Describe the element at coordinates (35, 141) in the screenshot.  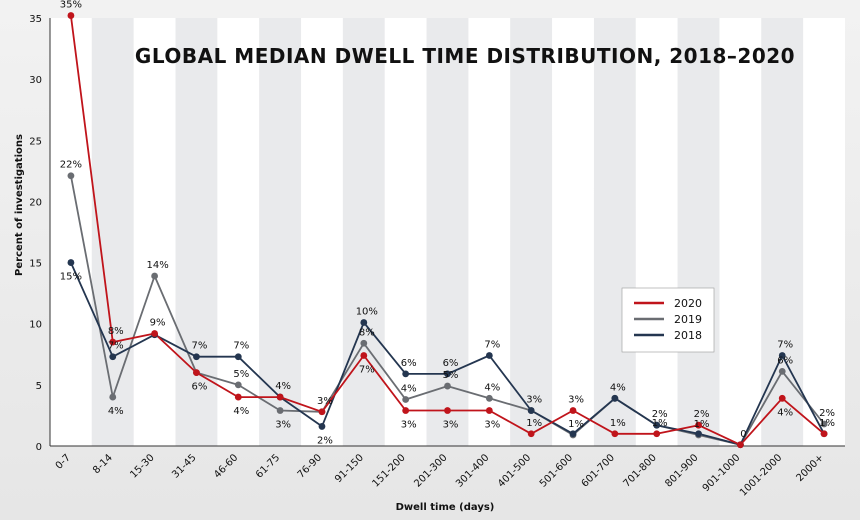
I see `y-tick-label: 25` at that location.